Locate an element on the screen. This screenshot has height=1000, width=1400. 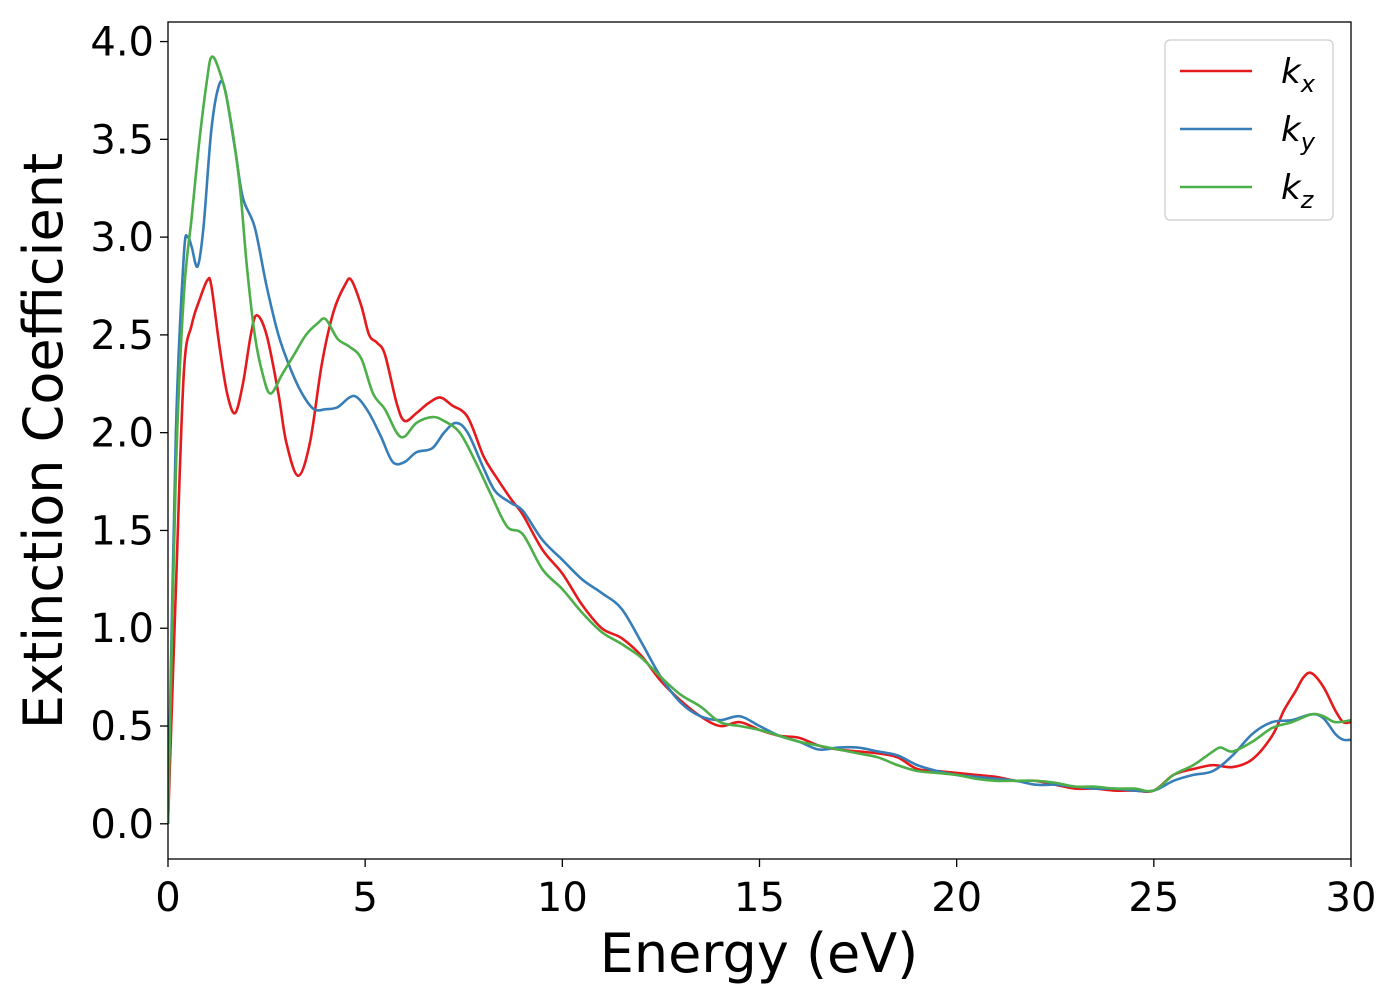
y-tick-label: 3.0 is located at coordinates (122, 238).